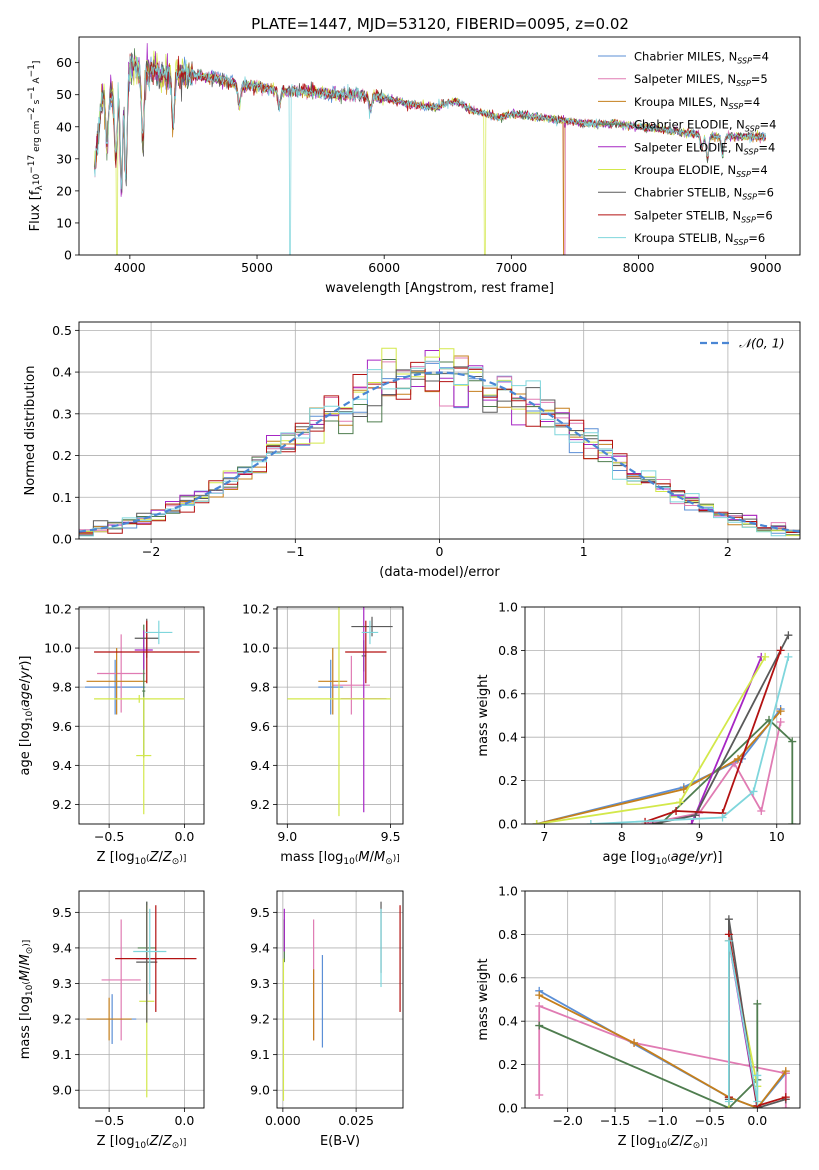  What do you see at coordinates (511, 267) in the screenshot?
I see `x-tick-label: 7000` at bounding box center [511, 267].